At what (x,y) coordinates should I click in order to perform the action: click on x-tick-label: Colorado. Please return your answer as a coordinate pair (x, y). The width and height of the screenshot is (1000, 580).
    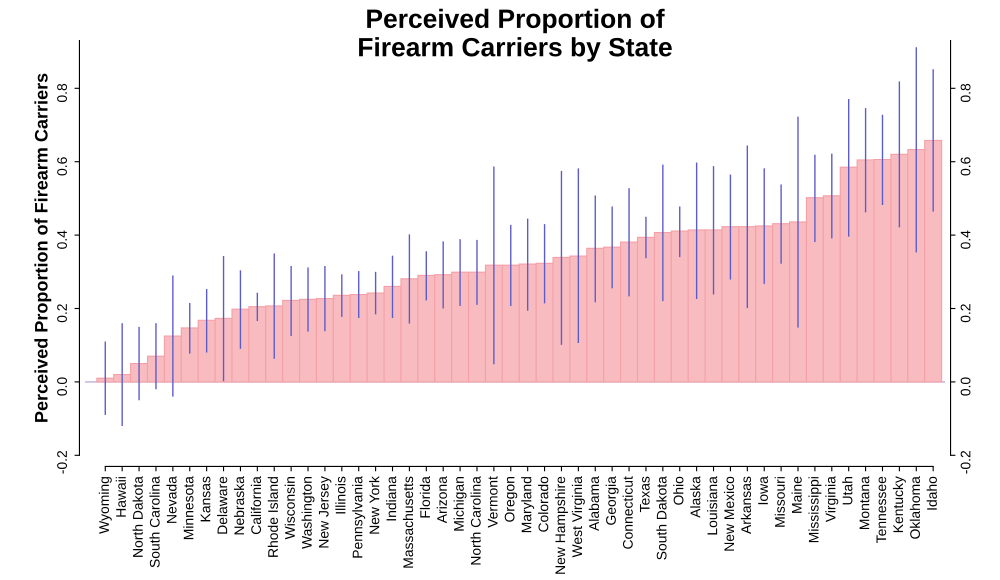
    Looking at the image, I should click on (543, 504).